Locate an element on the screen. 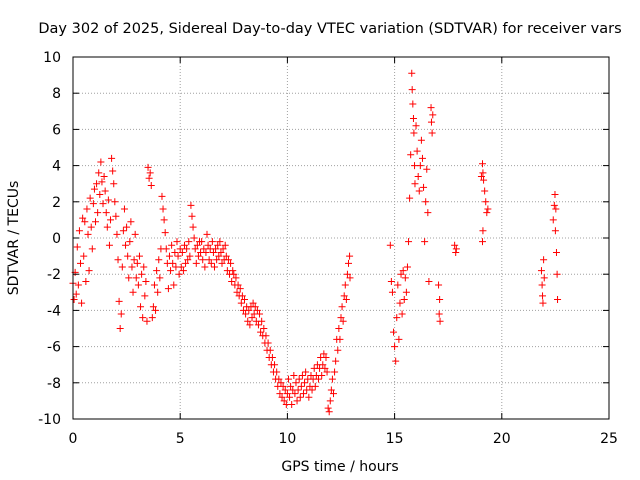 The image size is (640, 480). y-axis-label: SDTVAR / TECUs is located at coordinates (14, 238).